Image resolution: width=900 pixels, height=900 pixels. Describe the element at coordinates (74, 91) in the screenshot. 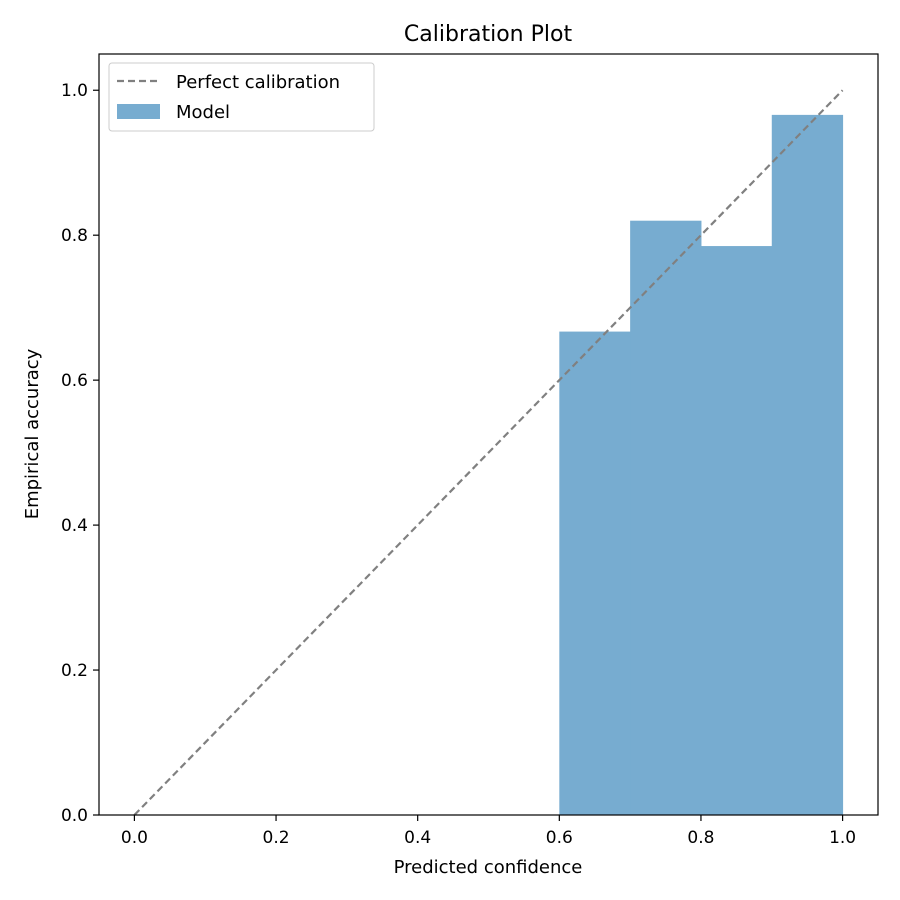

I see `y-tick-label-5: 1.0` at that location.